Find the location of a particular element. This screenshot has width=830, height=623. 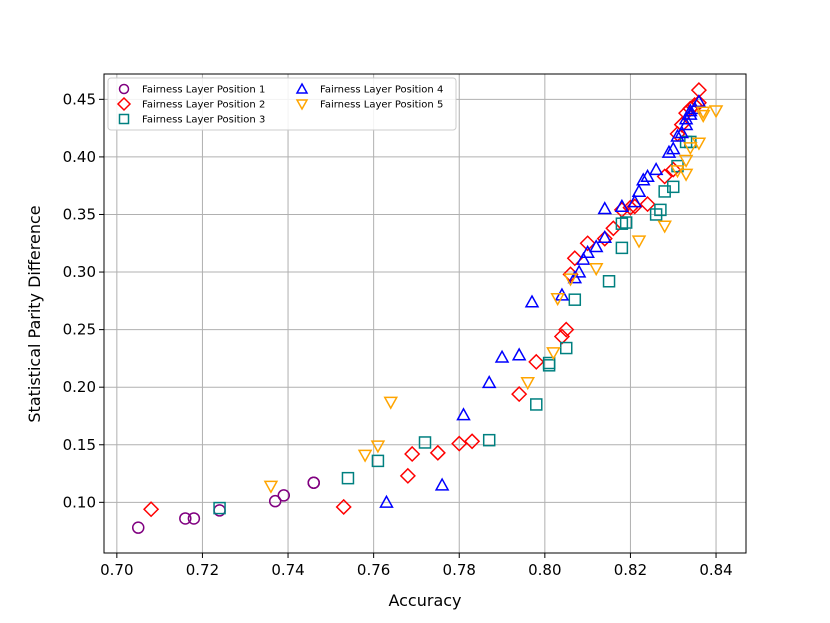

legend-label: Fairness Layer Position 1 is located at coordinates (203, 90).